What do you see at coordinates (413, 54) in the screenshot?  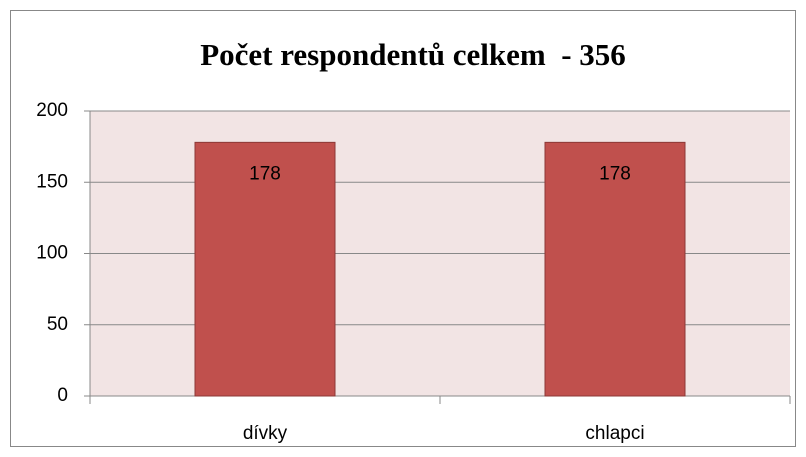 I see `chart-title: Počet respondentů celkem - 356` at bounding box center [413, 54].